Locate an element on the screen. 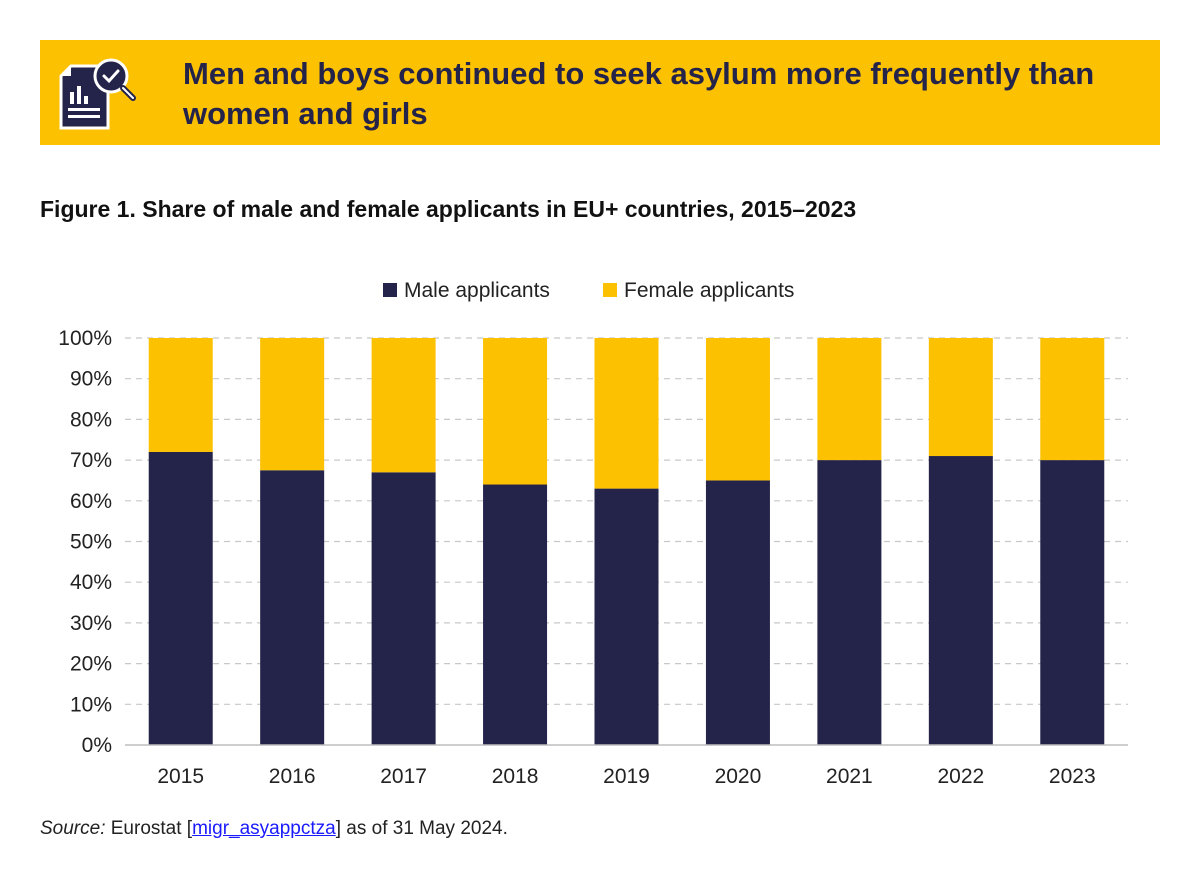 This screenshot has width=1200, height=883. source-text-after: ] as of 31 May 2024. is located at coordinates (421, 828).